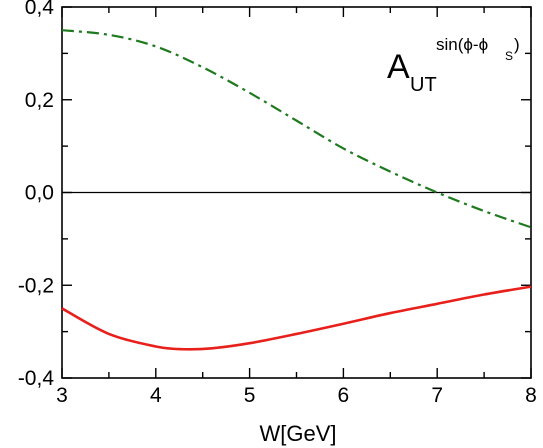 Image resolution: width=543 pixels, height=448 pixels. Describe the element at coordinates (344, 395) in the screenshot. I see `x-tick-label: 6` at that location.